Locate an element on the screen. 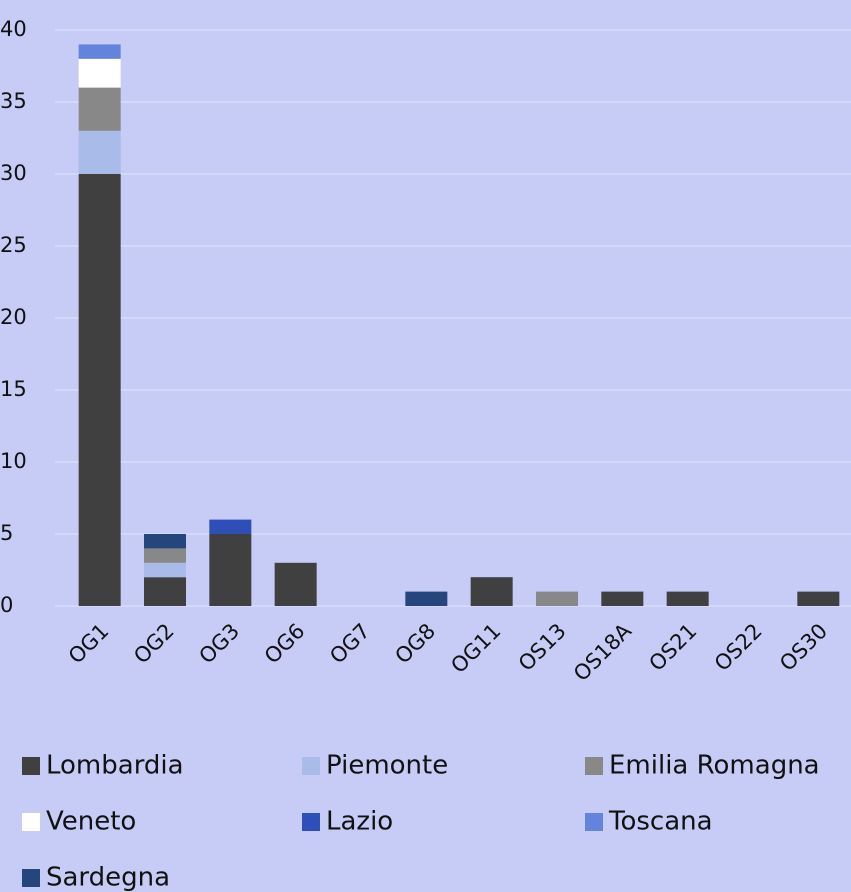 This screenshot has height=892, width=851. legend-label: Toscana is located at coordinates (660, 822).